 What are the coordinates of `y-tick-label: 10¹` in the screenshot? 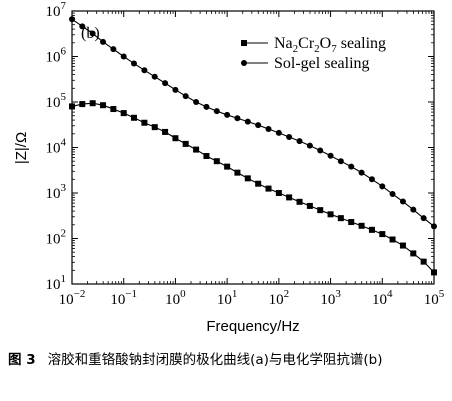 It's located at (56, 283).